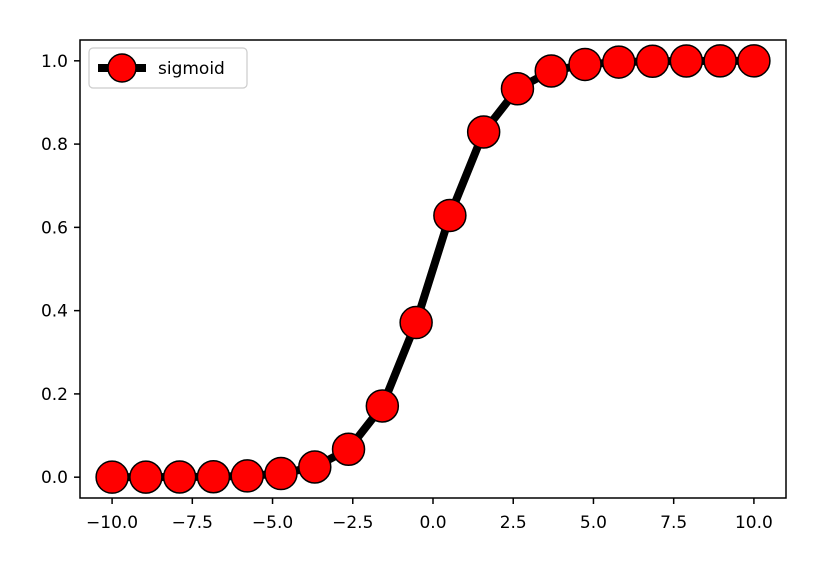  What do you see at coordinates (513, 523) in the screenshot?
I see `x-tick-label: 2.5` at bounding box center [513, 523].